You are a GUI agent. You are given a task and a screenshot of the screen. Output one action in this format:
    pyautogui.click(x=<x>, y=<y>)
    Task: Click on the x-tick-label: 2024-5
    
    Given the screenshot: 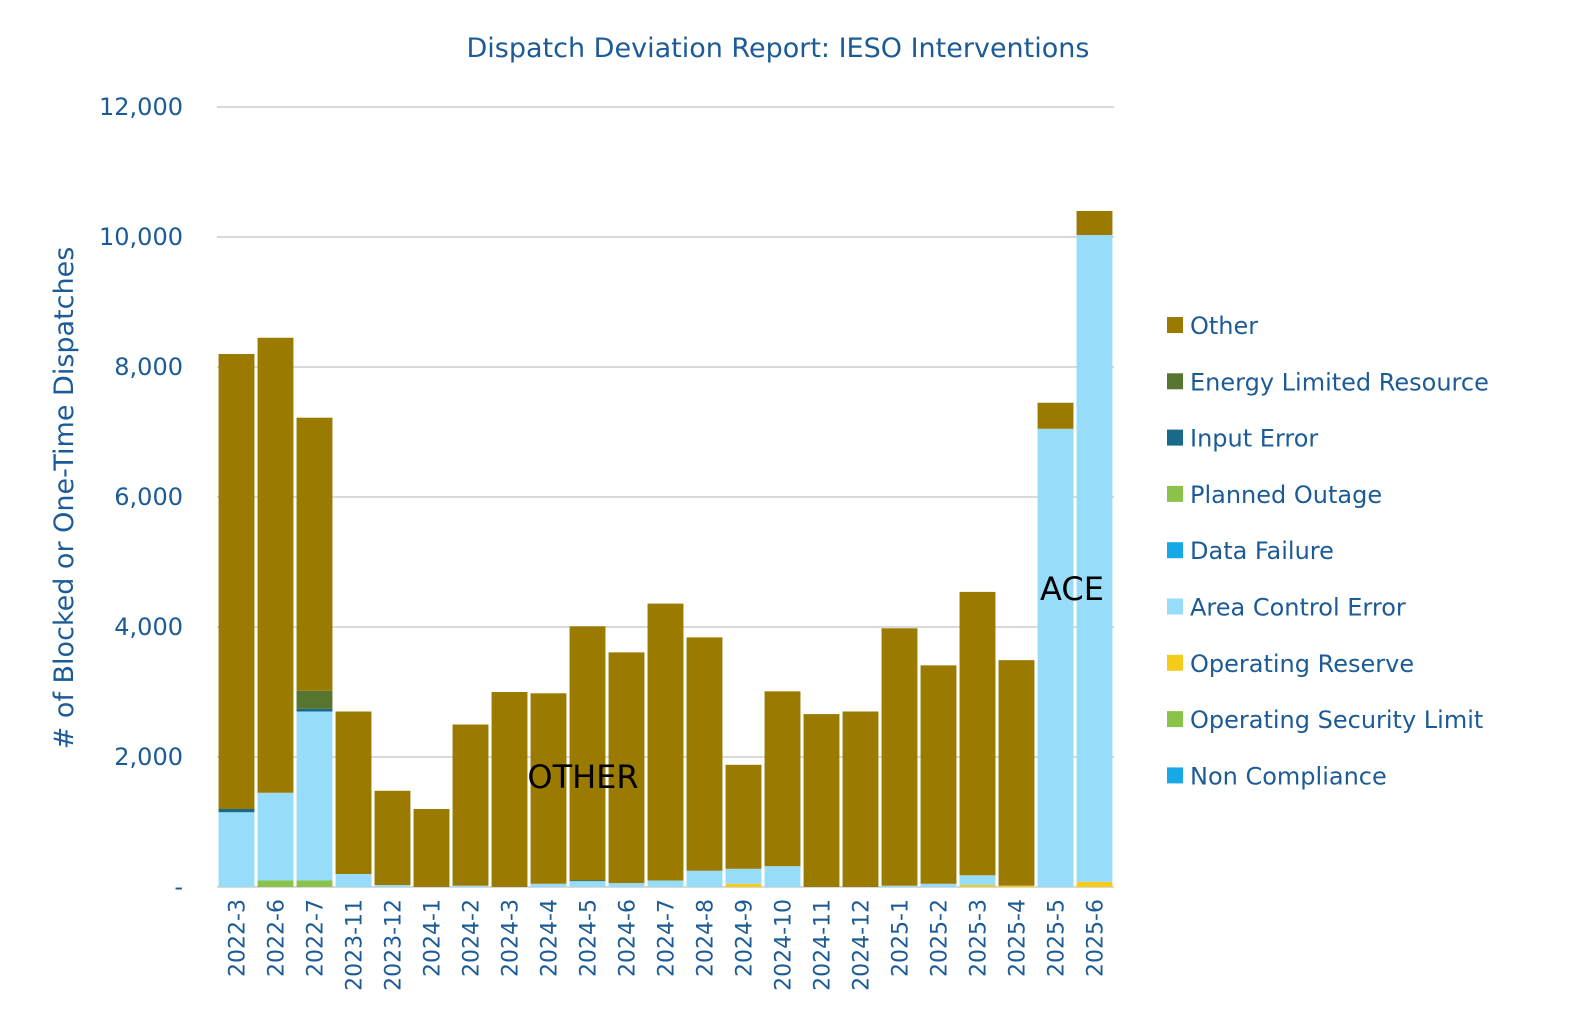 What is the action you would take?
    pyautogui.click(x=589, y=938)
    